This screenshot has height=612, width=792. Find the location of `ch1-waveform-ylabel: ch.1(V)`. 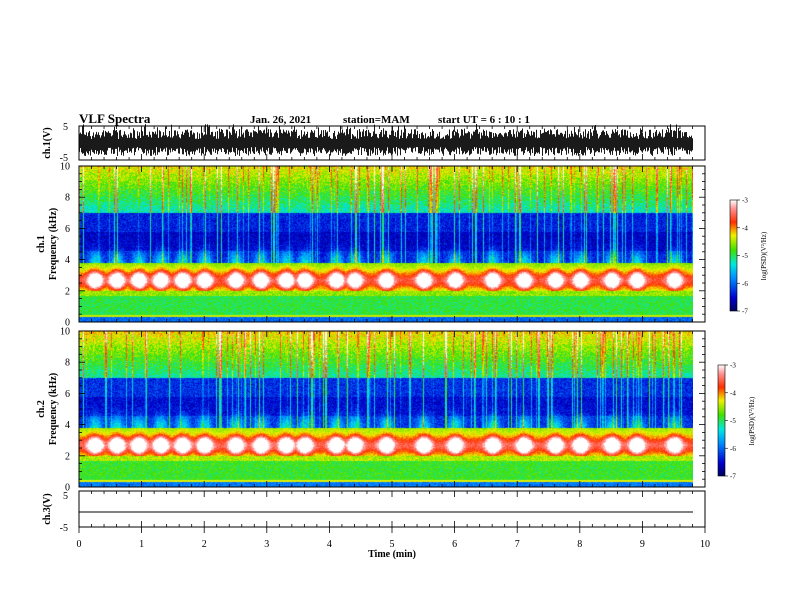

ch1-waveform-ylabel: ch.1(V) is located at coordinates (47, 142).